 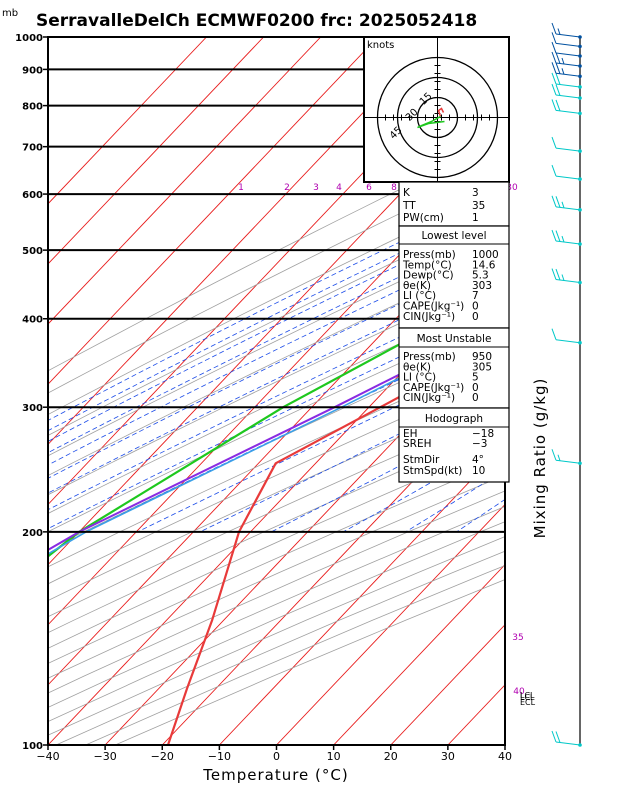 I want to click on isotherm-line, so click(x=590, y=391).